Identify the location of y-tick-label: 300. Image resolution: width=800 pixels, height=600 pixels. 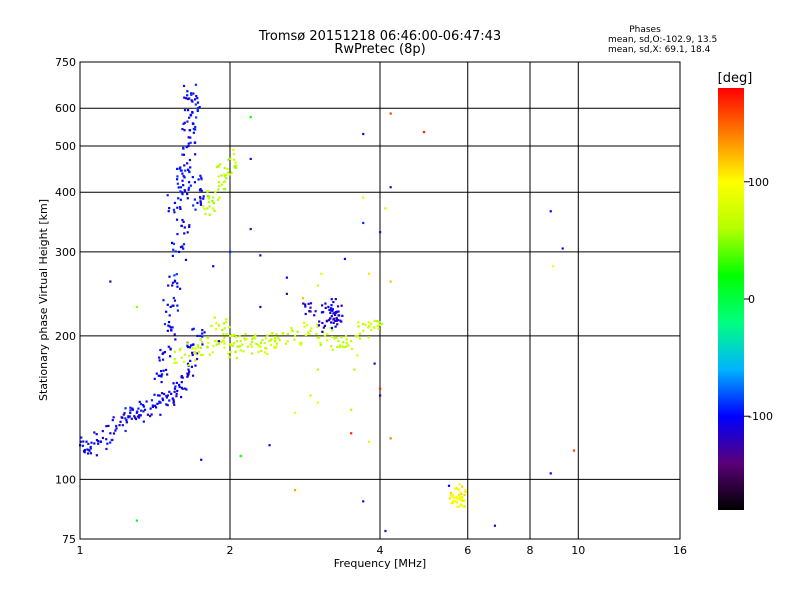
(65, 252).